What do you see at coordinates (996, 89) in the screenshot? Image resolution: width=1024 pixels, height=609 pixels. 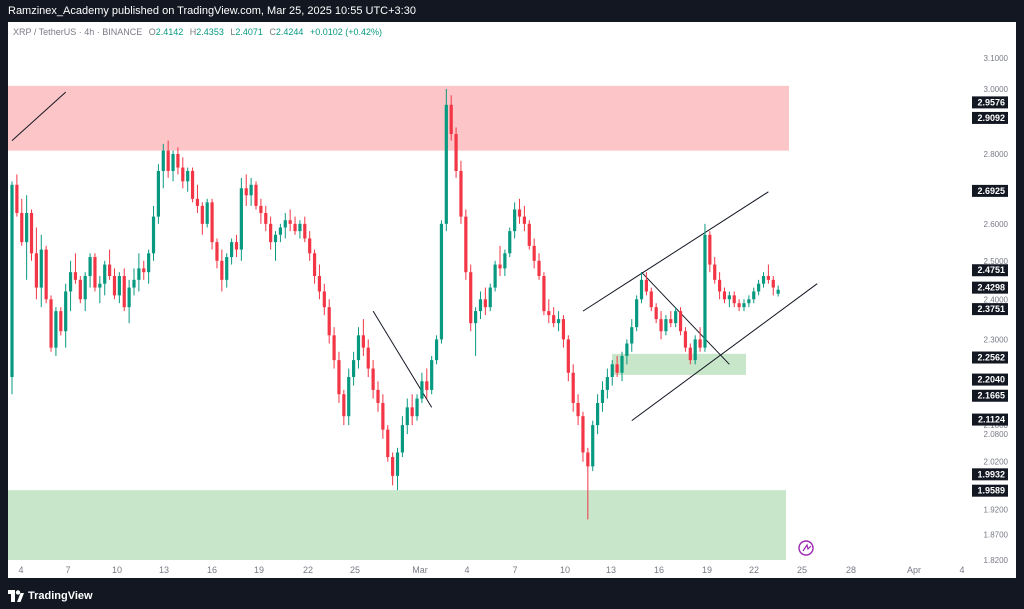 I see `y-tick-label: 3.0000` at bounding box center [996, 89].